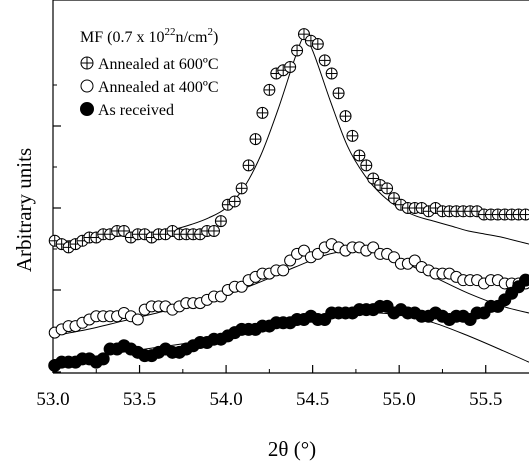 This screenshot has height=465, width=529. Describe the element at coordinates (87, 109) in the screenshot. I see `legend-filled-circle-icon` at that location.